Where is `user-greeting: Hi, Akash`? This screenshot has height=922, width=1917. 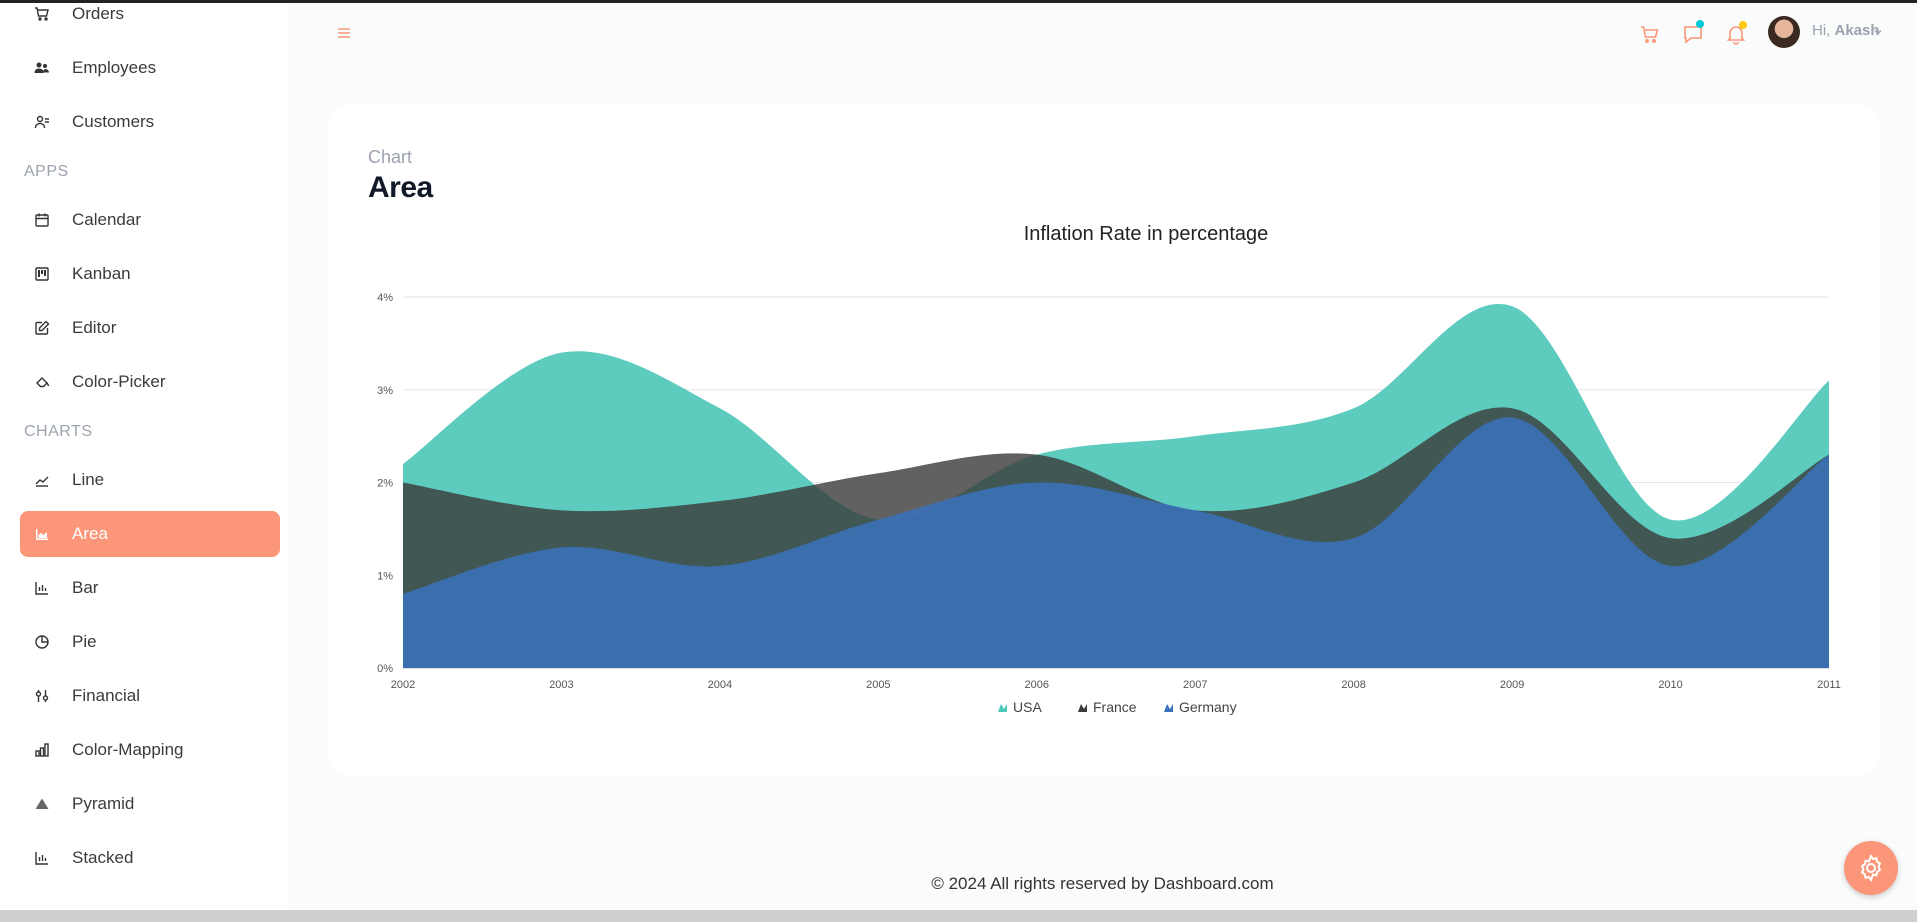 user-greeting: Hi, Akash is located at coordinates (1846, 30).